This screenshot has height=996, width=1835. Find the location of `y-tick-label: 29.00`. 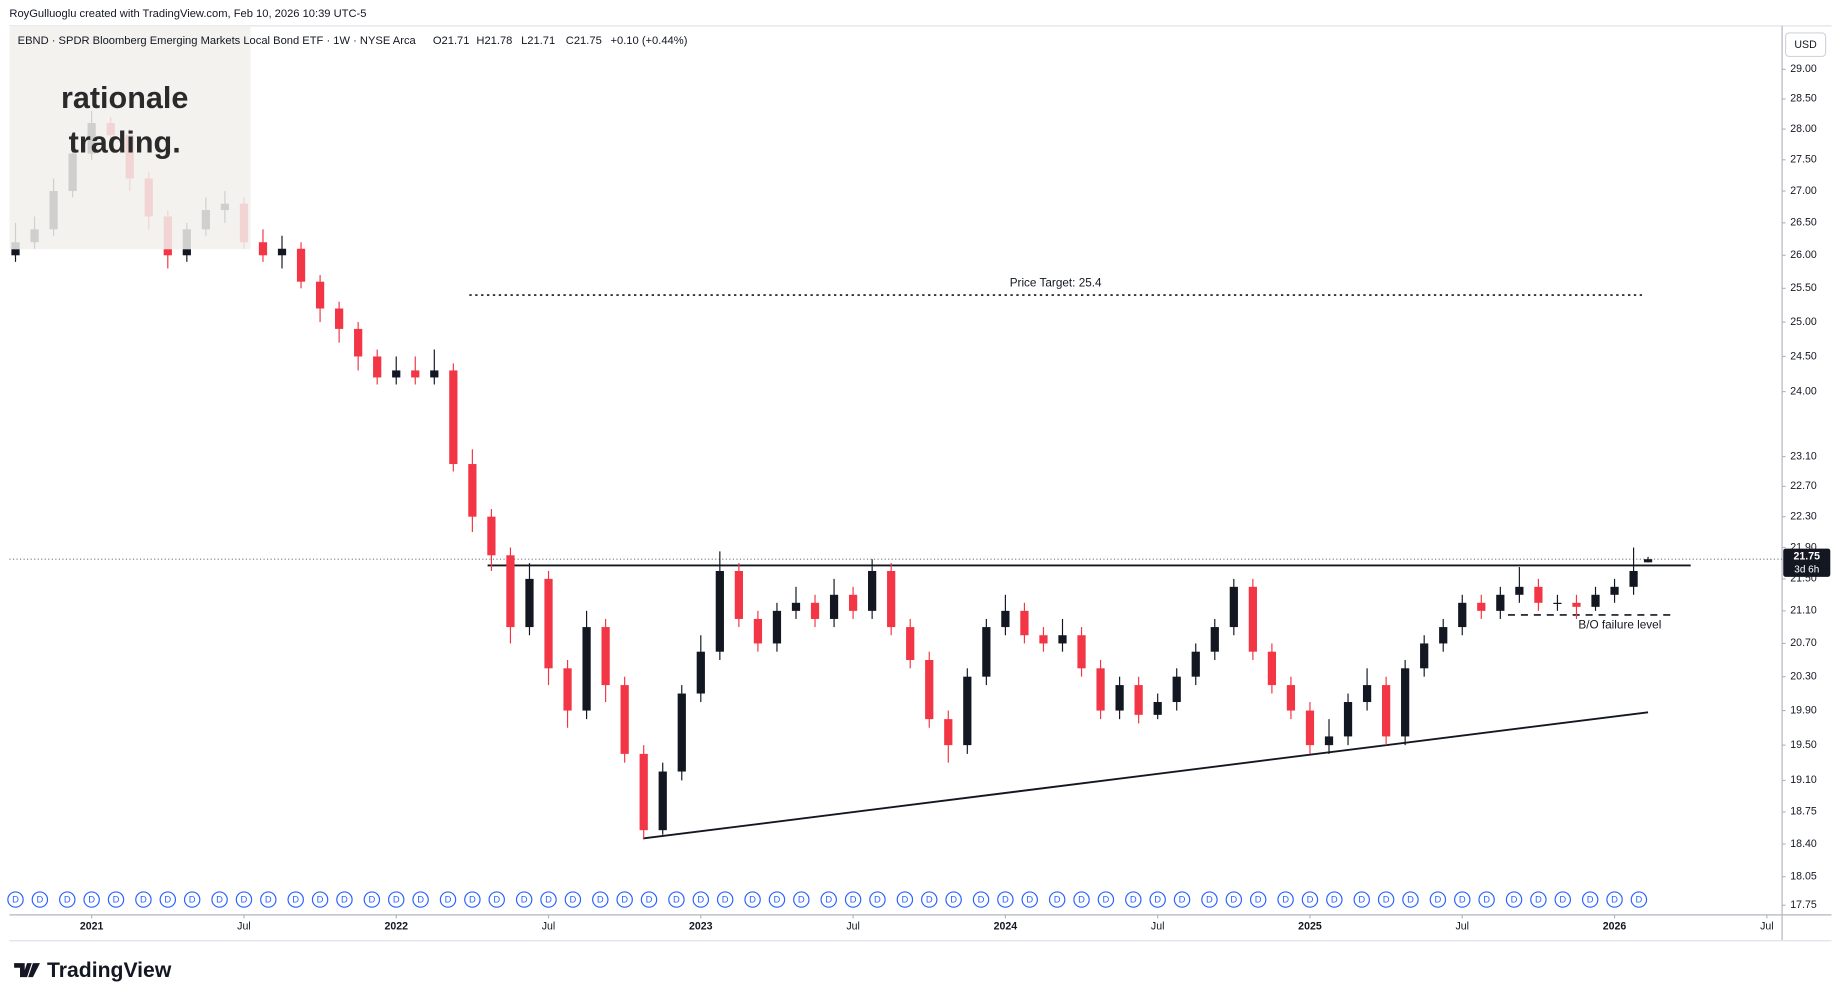

y-tick-label: 29.00 is located at coordinates (1803, 69).